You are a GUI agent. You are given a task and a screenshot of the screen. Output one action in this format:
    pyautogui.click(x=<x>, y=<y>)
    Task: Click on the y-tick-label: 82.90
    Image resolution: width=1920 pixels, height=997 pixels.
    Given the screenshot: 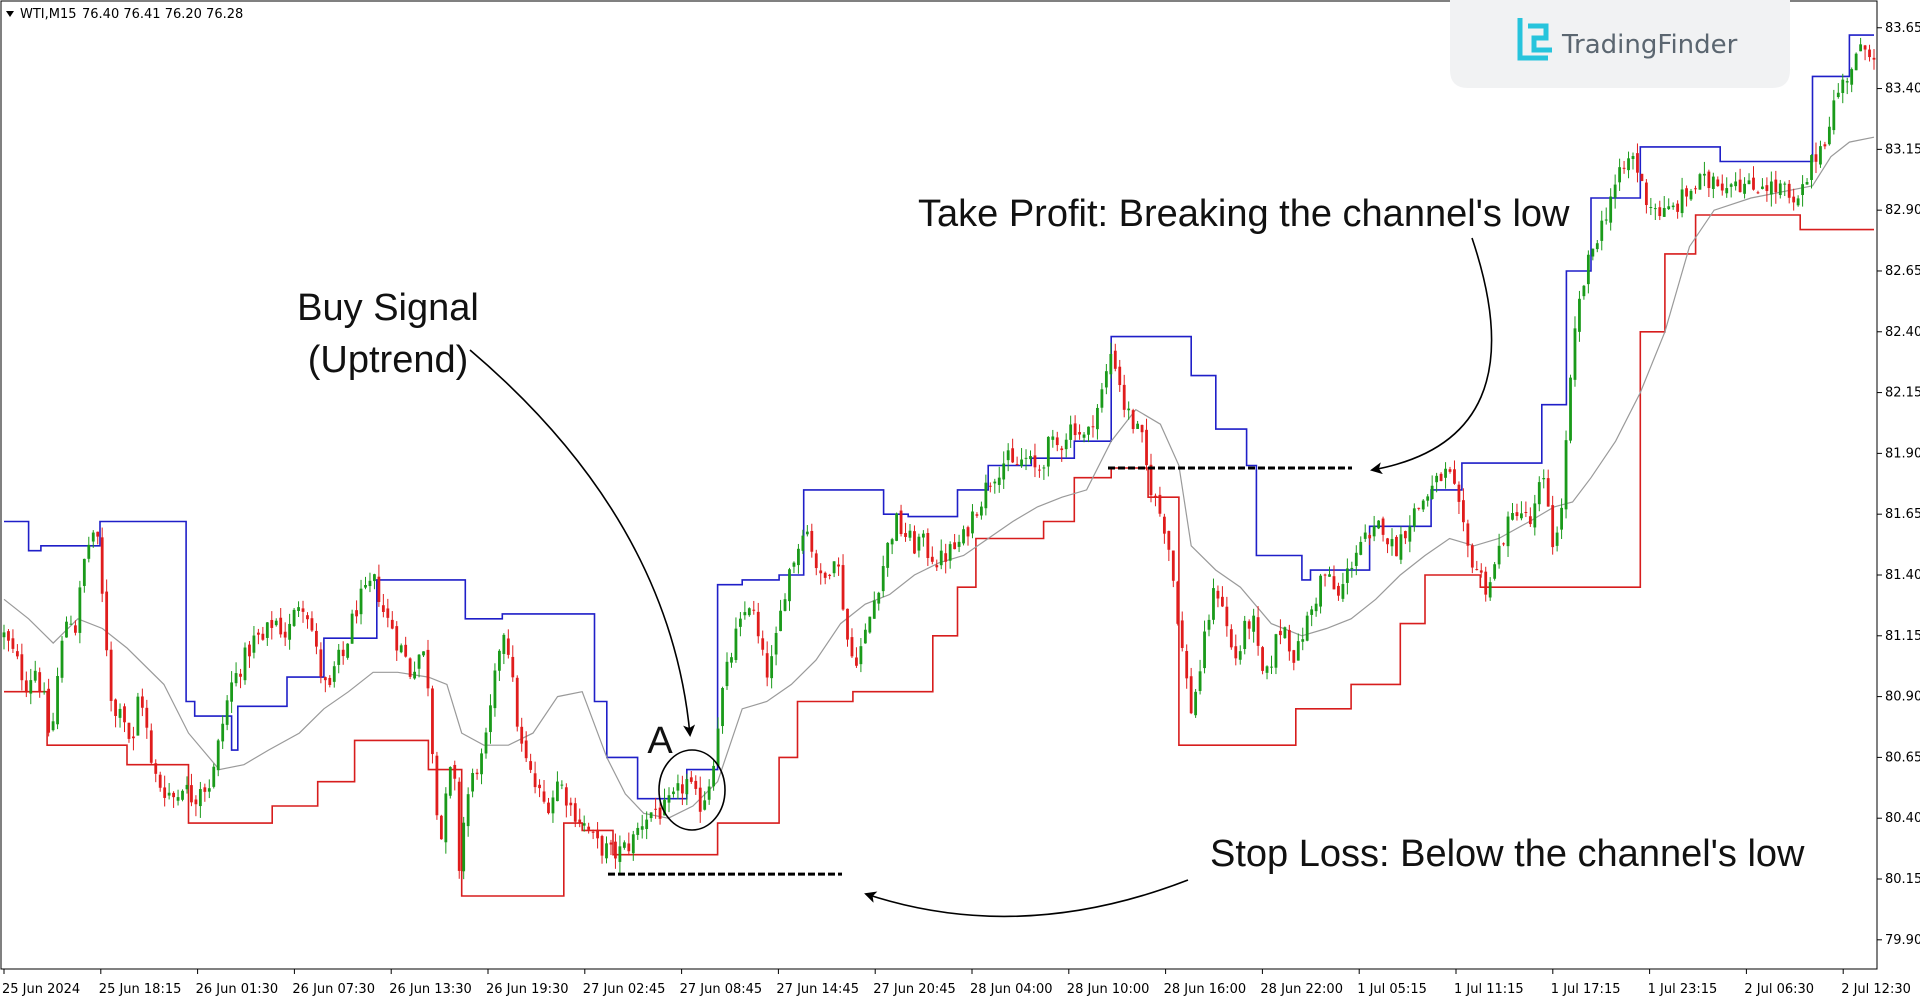 What is the action you would take?
    pyautogui.click(x=1902, y=210)
    